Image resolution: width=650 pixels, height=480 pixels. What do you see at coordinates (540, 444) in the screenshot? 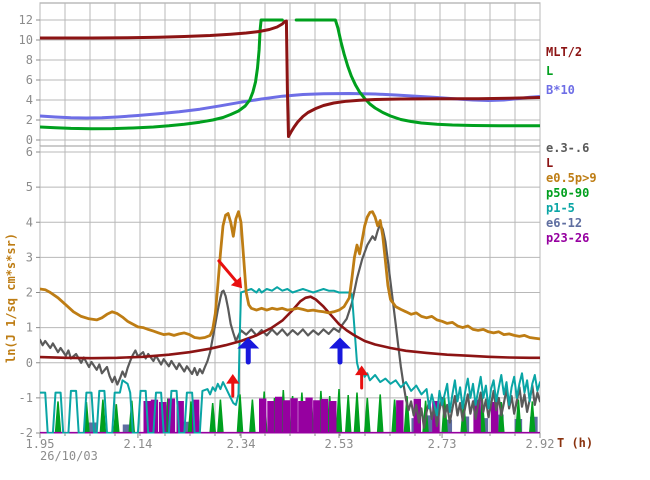
I see `x-tick-label: 2.92` at bounding box center [540, 444].